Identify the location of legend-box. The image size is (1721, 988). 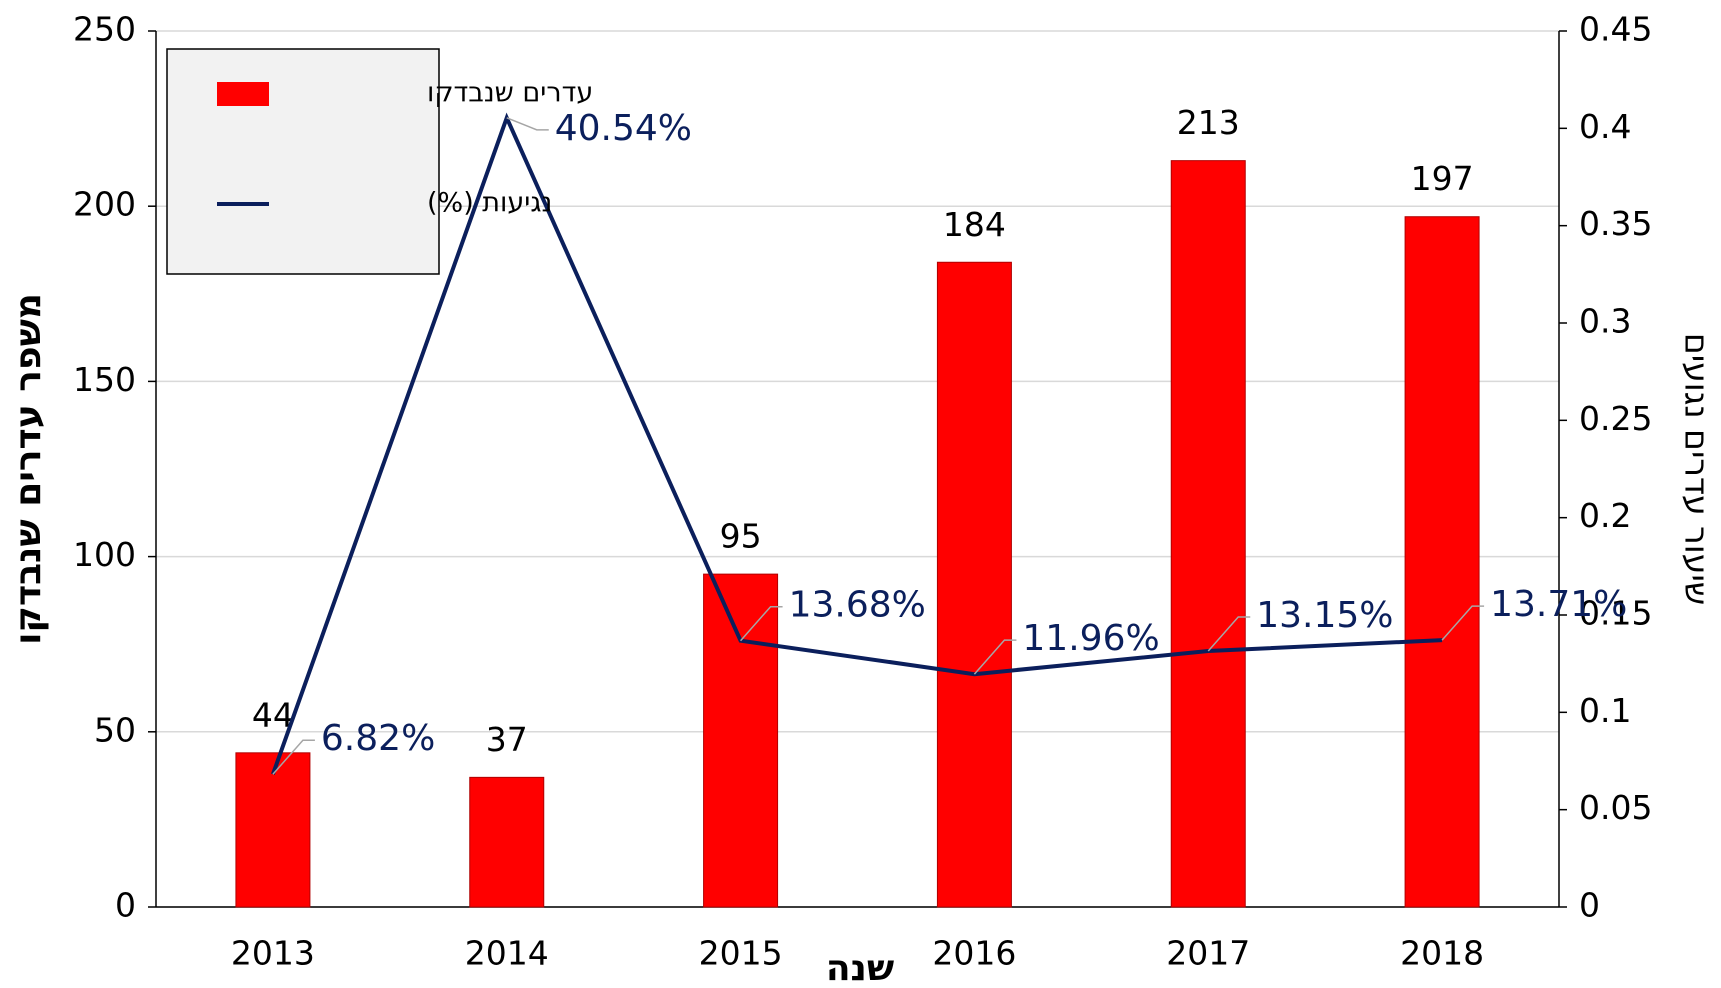
(303, 161).